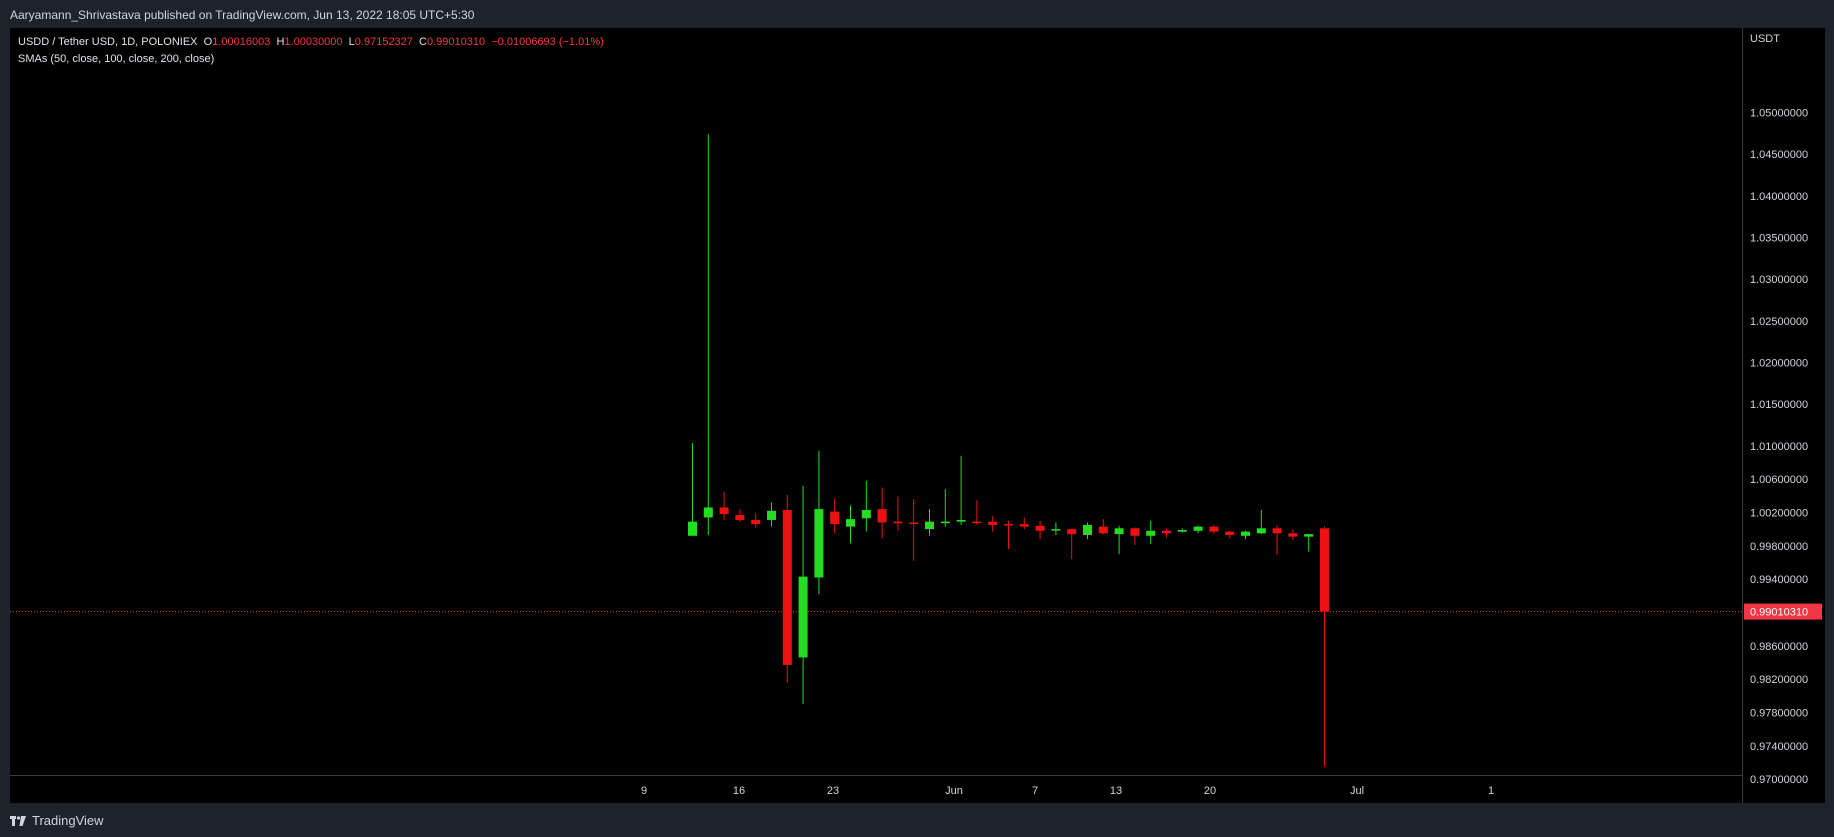 The width and height of the screenshot is (1834, 837). What do you see at coordinates (1779, 680) in the screenshot?
I see `price-tick-label: 0.98200000` at bounding box center [1779, 680].